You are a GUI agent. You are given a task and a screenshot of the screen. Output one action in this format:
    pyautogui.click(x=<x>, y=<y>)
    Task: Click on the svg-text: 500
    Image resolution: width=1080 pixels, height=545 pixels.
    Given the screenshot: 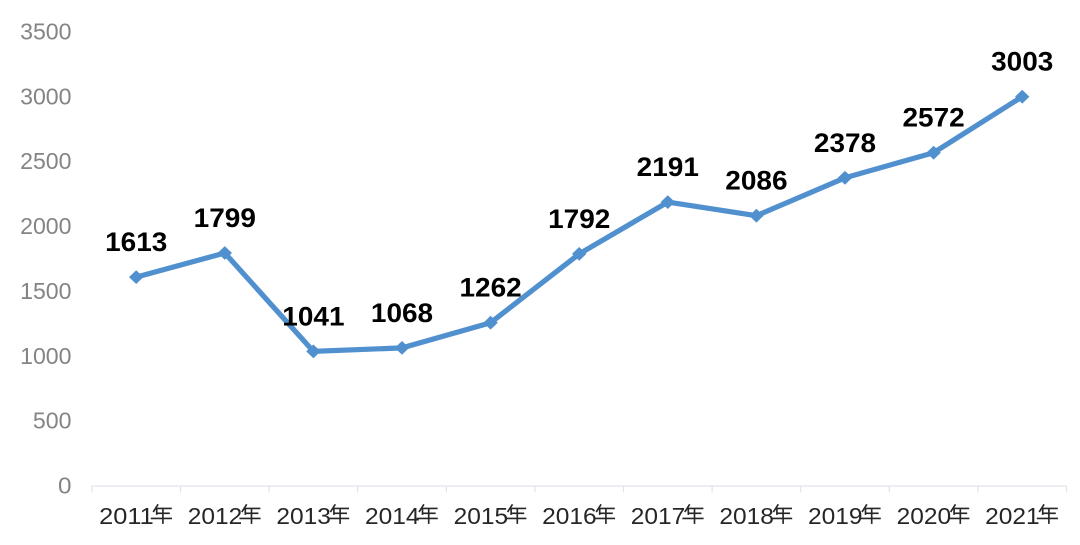 What is the action you would take?
    pyautogui.click(x=52, y=421)
    